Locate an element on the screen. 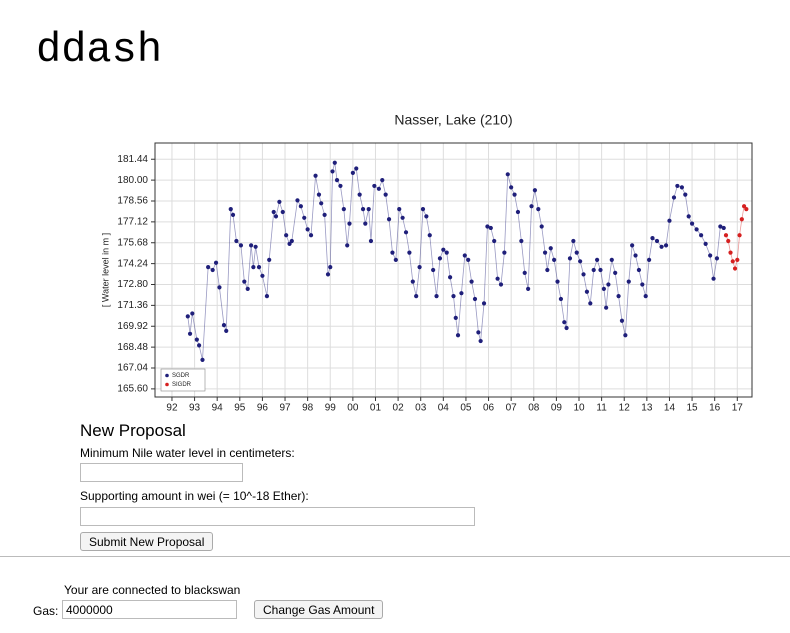 This screenshot has height=633, width=790. y-tick-label: 177.12 is located at coordinates (132, 222).